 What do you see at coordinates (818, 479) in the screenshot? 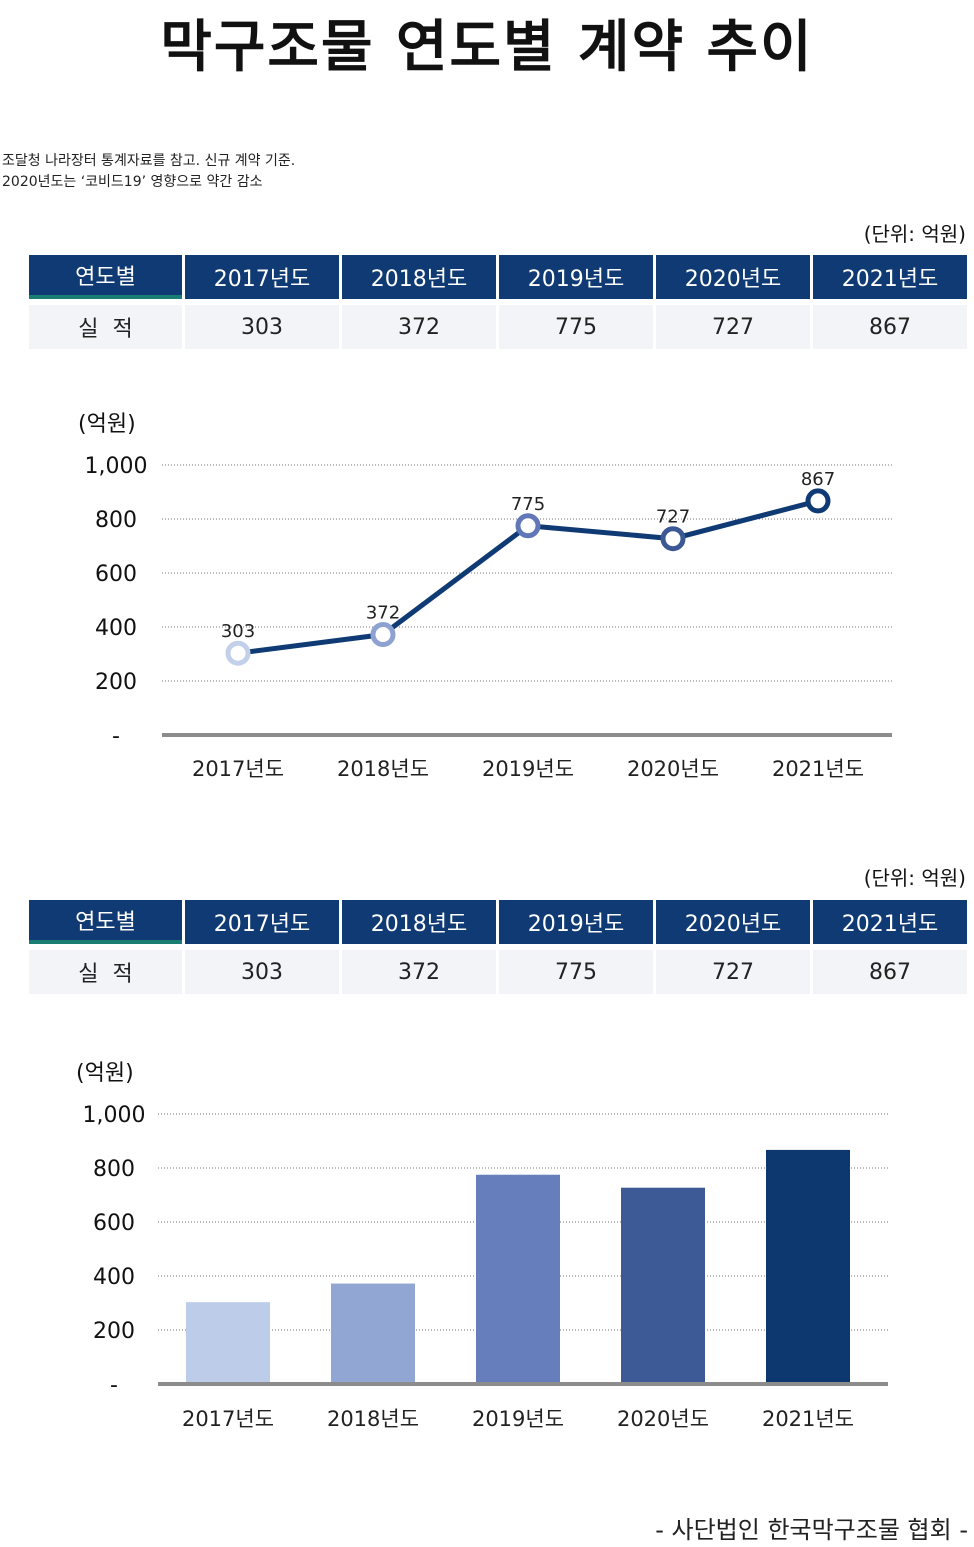
I see `data-label: 867` at bounding box center [818, 479].